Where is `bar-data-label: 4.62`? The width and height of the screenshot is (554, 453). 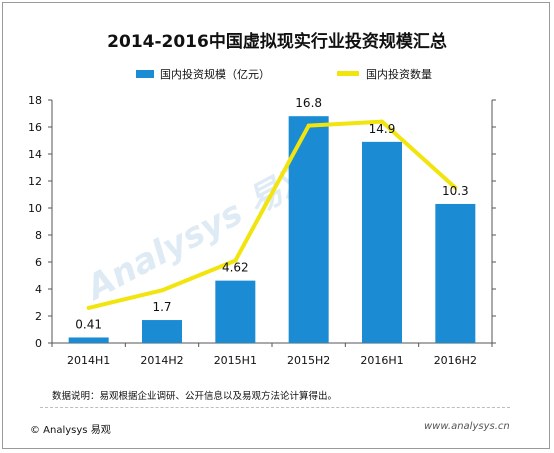 bar-data-label: 4.62 is located at coordinates (235, 268).